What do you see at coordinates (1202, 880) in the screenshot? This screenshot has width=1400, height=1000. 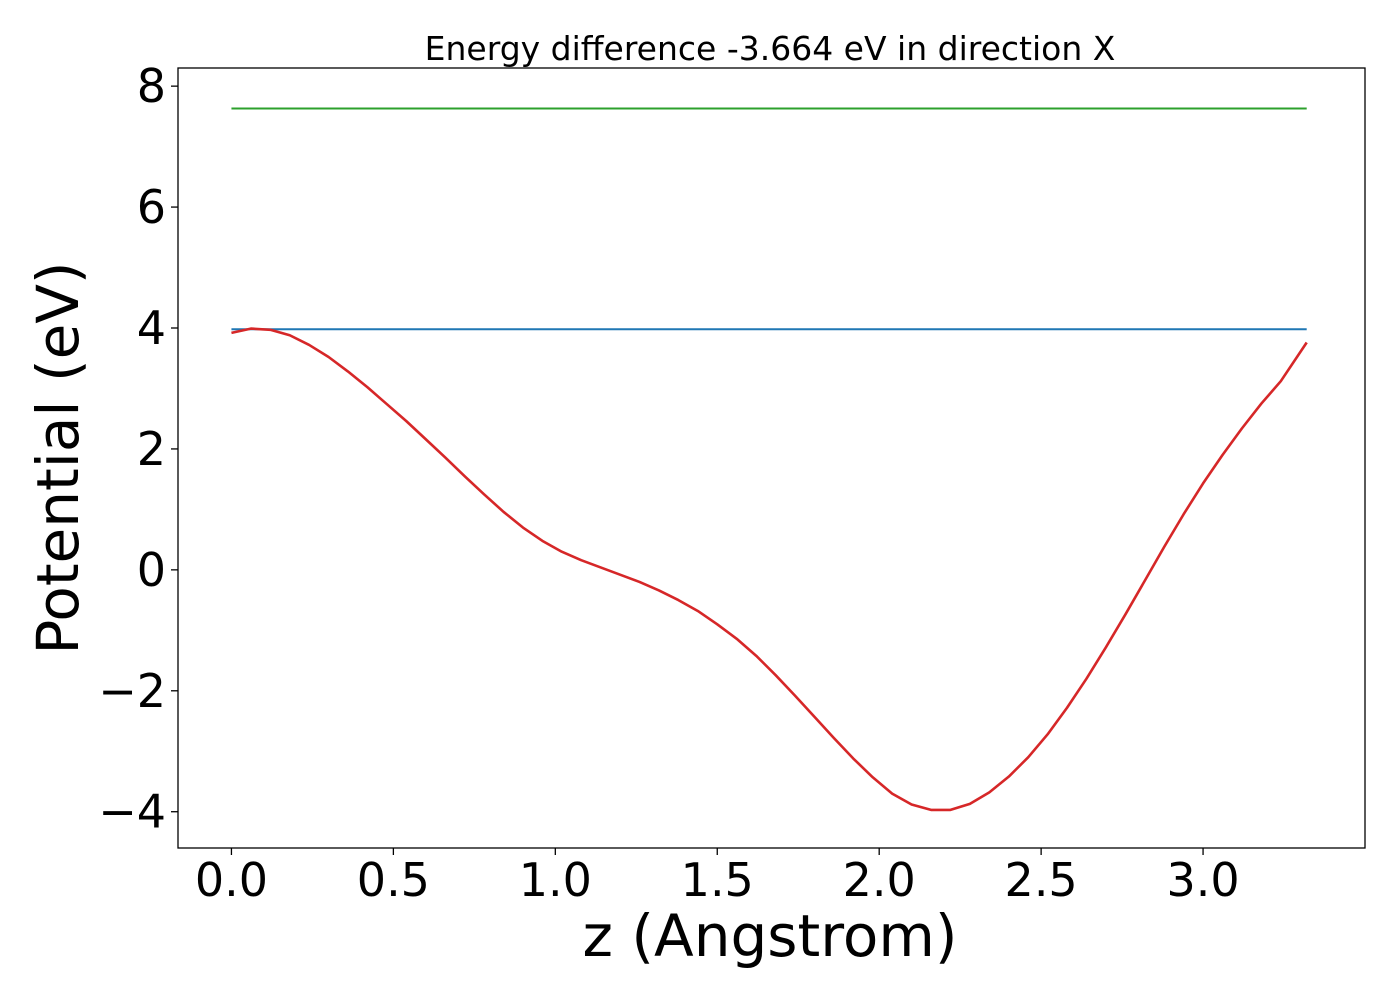 I see `x-tick-label: 3.0` at bounding box center [1202, 880].